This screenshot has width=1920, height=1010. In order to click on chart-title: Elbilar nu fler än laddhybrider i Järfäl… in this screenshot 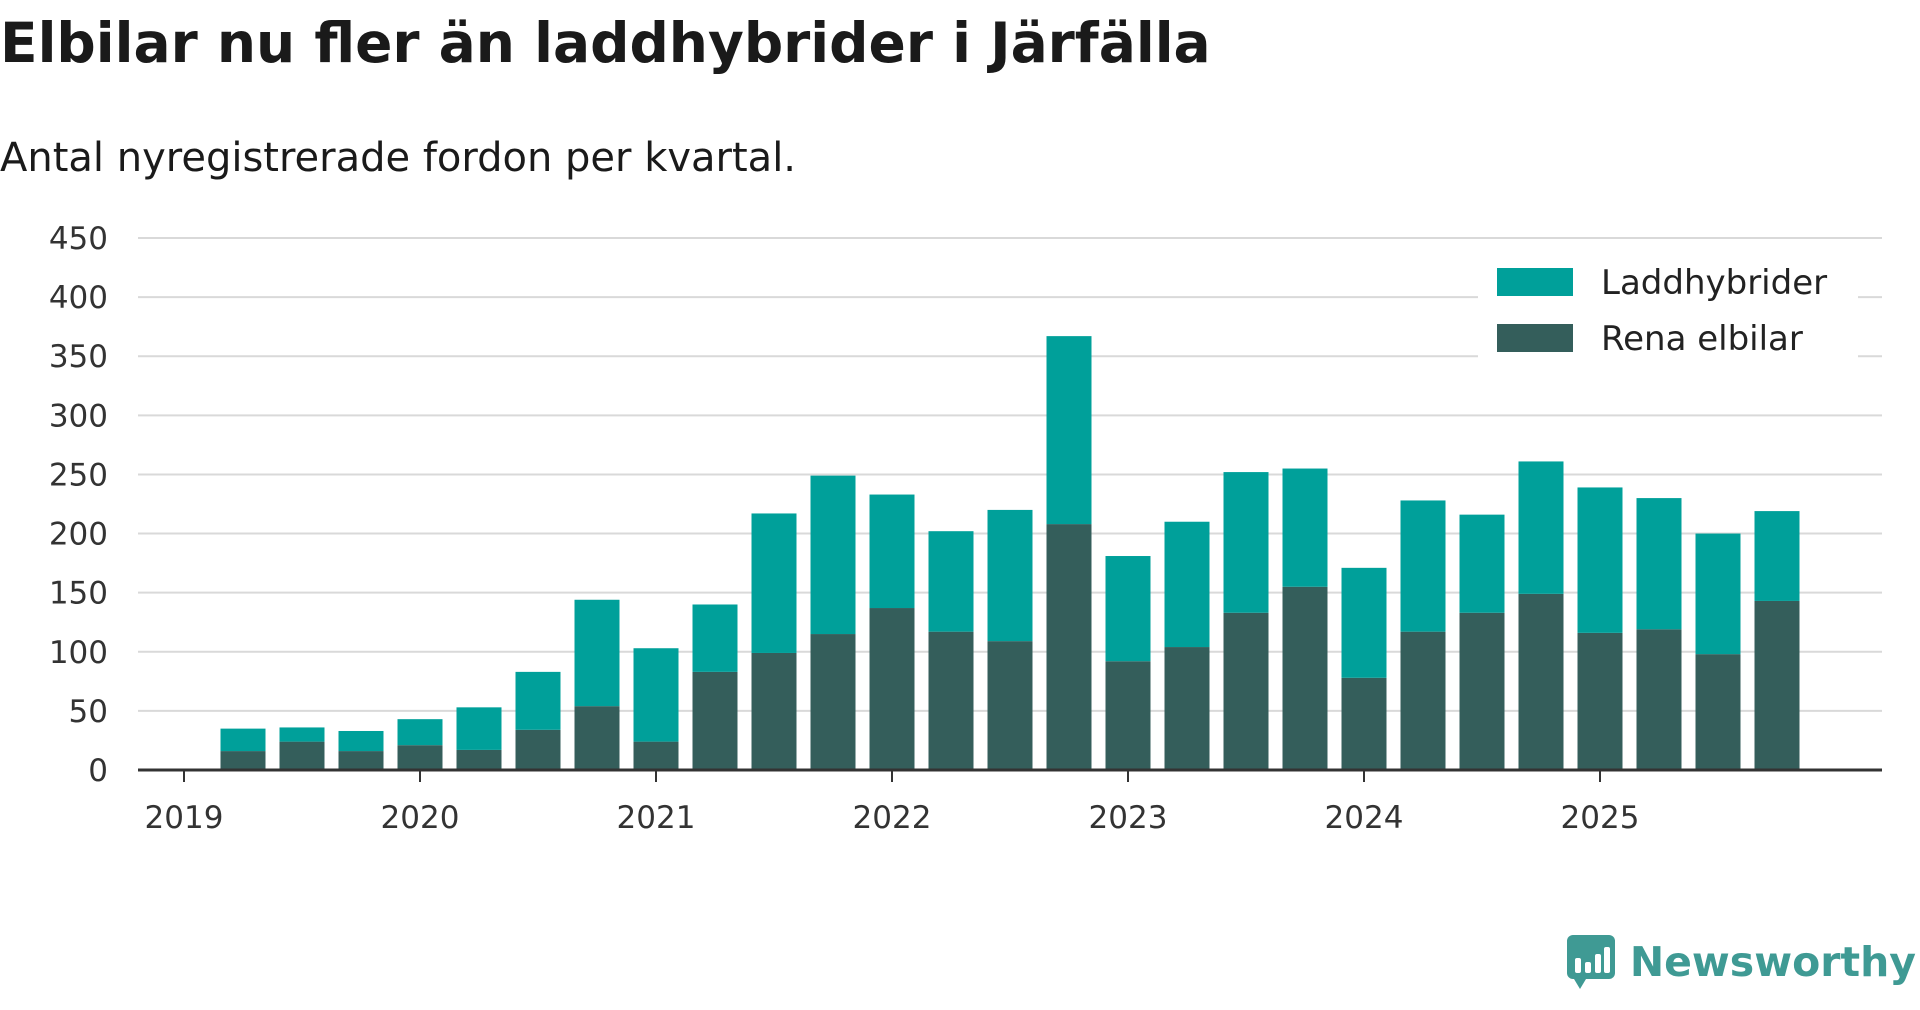, I will do `click(605, 43)`.